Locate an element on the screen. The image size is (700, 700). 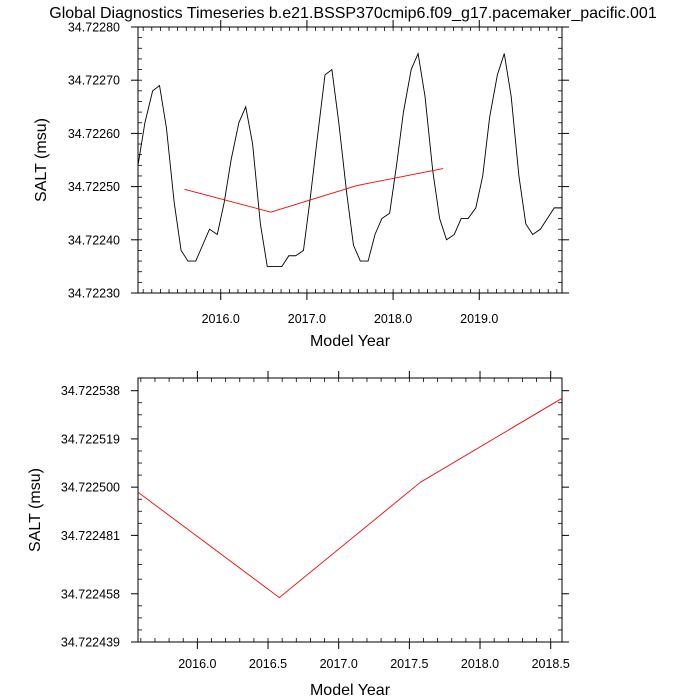
y-tick-label: 34.72260 is located at coordinates (94, 134).